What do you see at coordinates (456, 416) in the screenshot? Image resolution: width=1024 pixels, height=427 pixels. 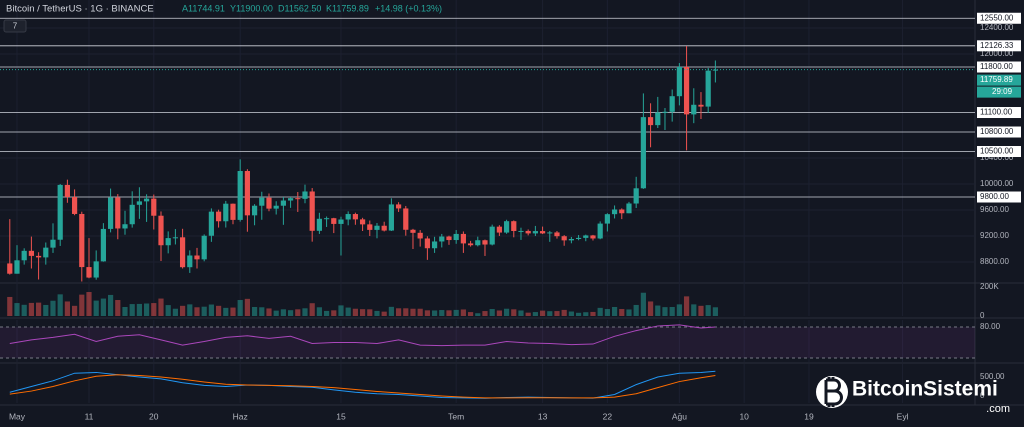 I see `x-tick-label: Tem` at bounding box center [456, 416].